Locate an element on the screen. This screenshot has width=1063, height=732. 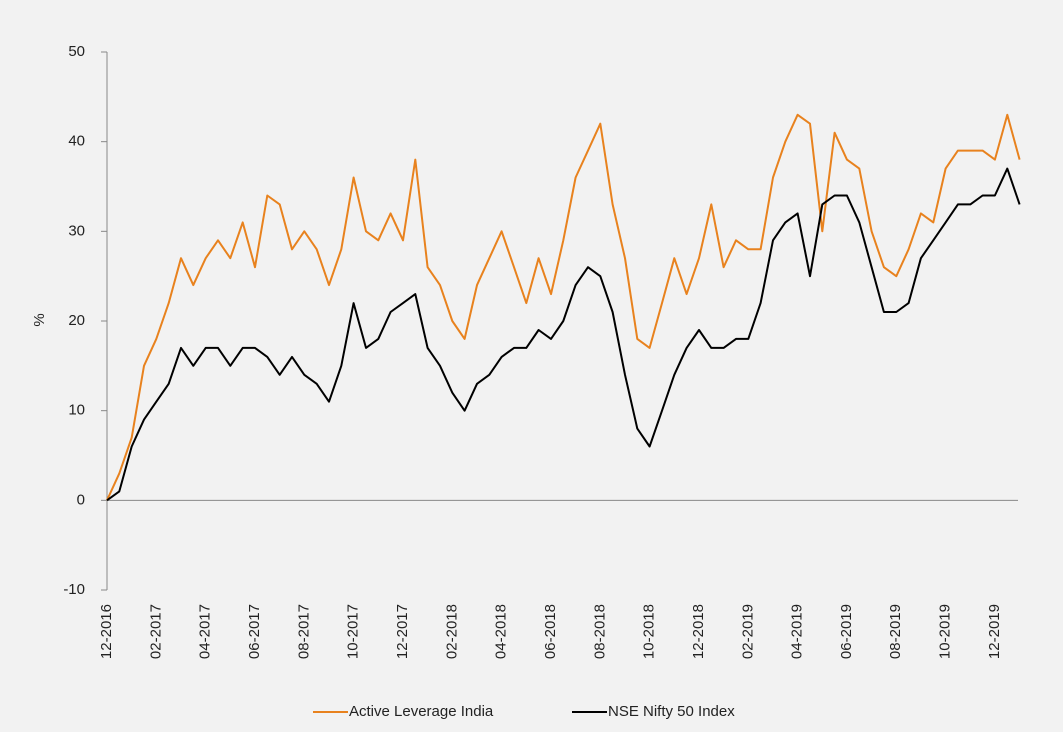
y-tick-label: 10 is located at coordinates (76, 410).